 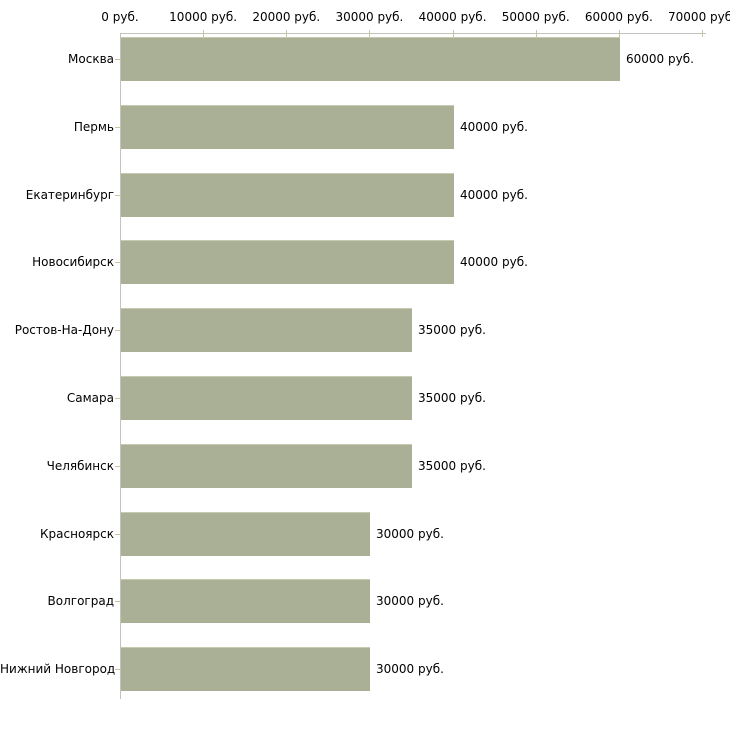 I want to click on category-label: Волгоград, so click(x=80, y=601).